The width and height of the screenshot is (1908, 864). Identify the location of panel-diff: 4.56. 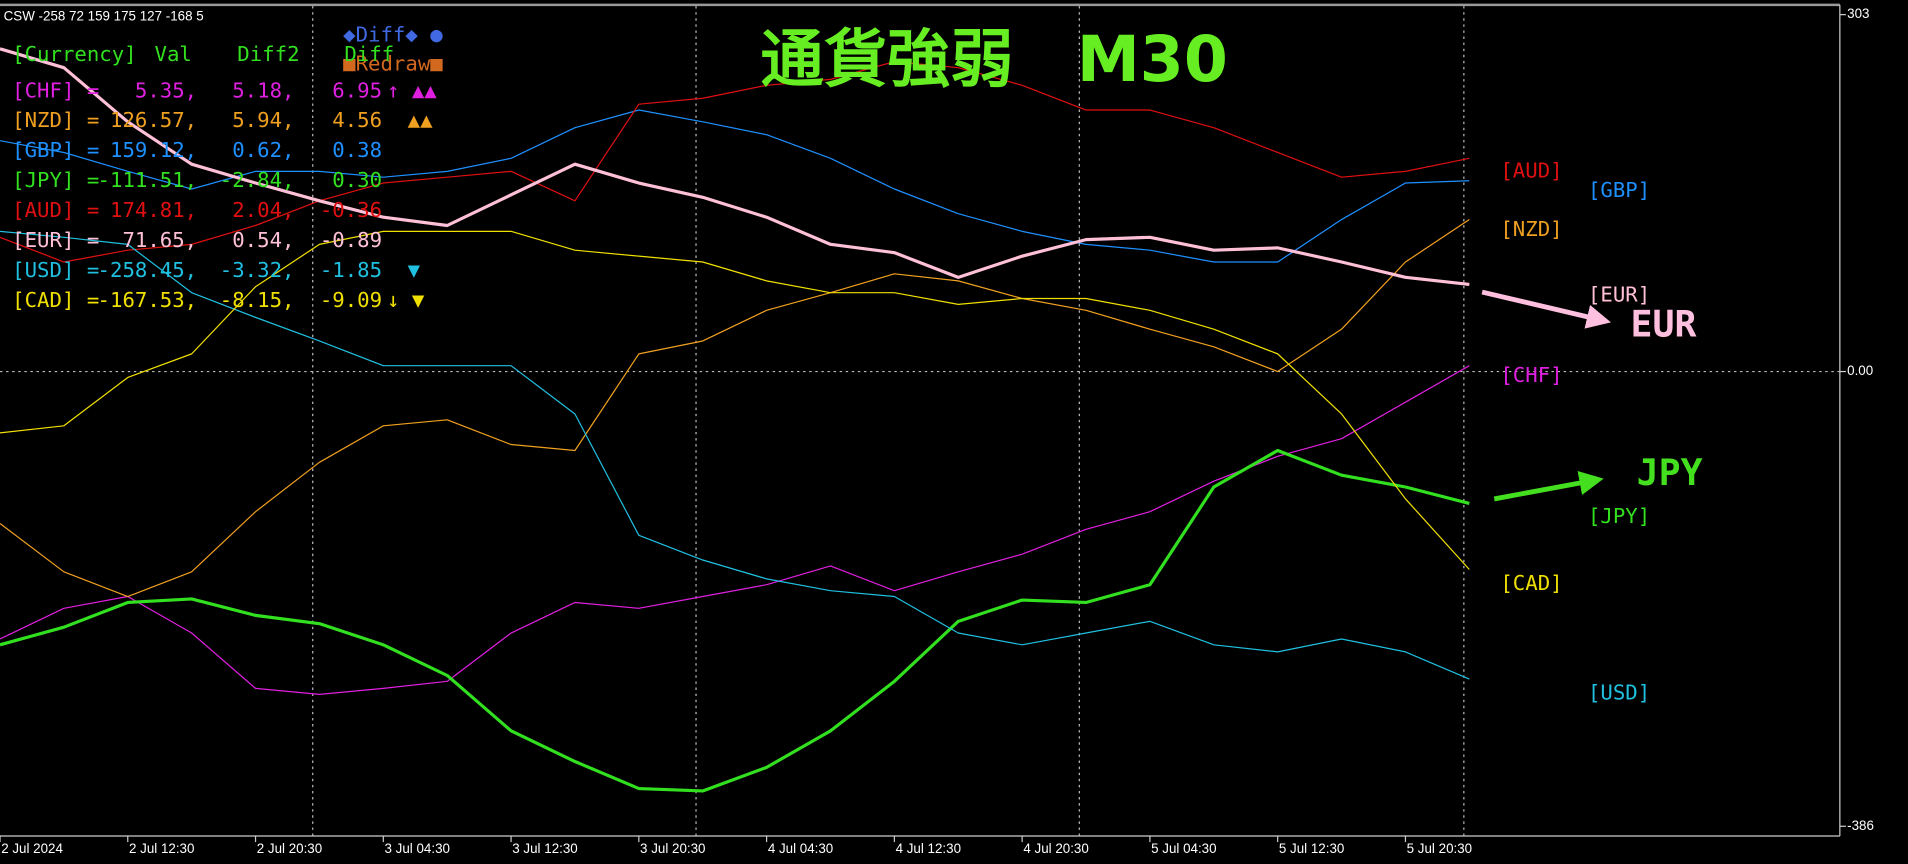
(357, 120).